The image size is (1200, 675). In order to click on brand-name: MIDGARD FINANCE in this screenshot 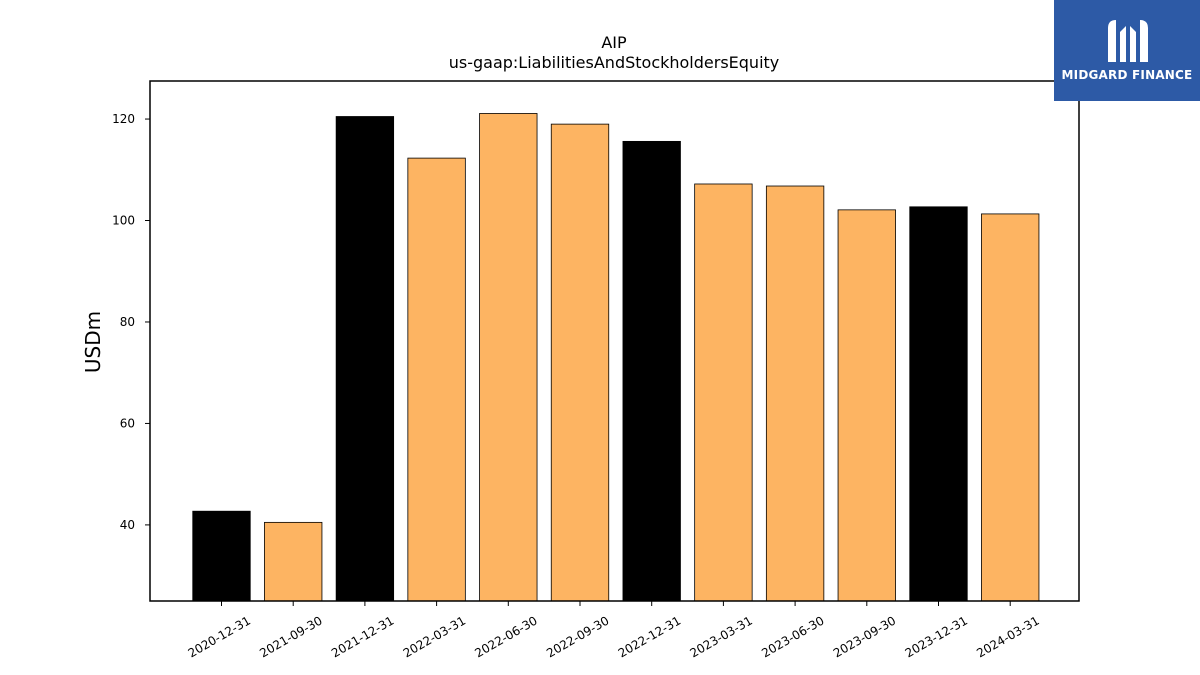, I will do `click(1127, 75)`.